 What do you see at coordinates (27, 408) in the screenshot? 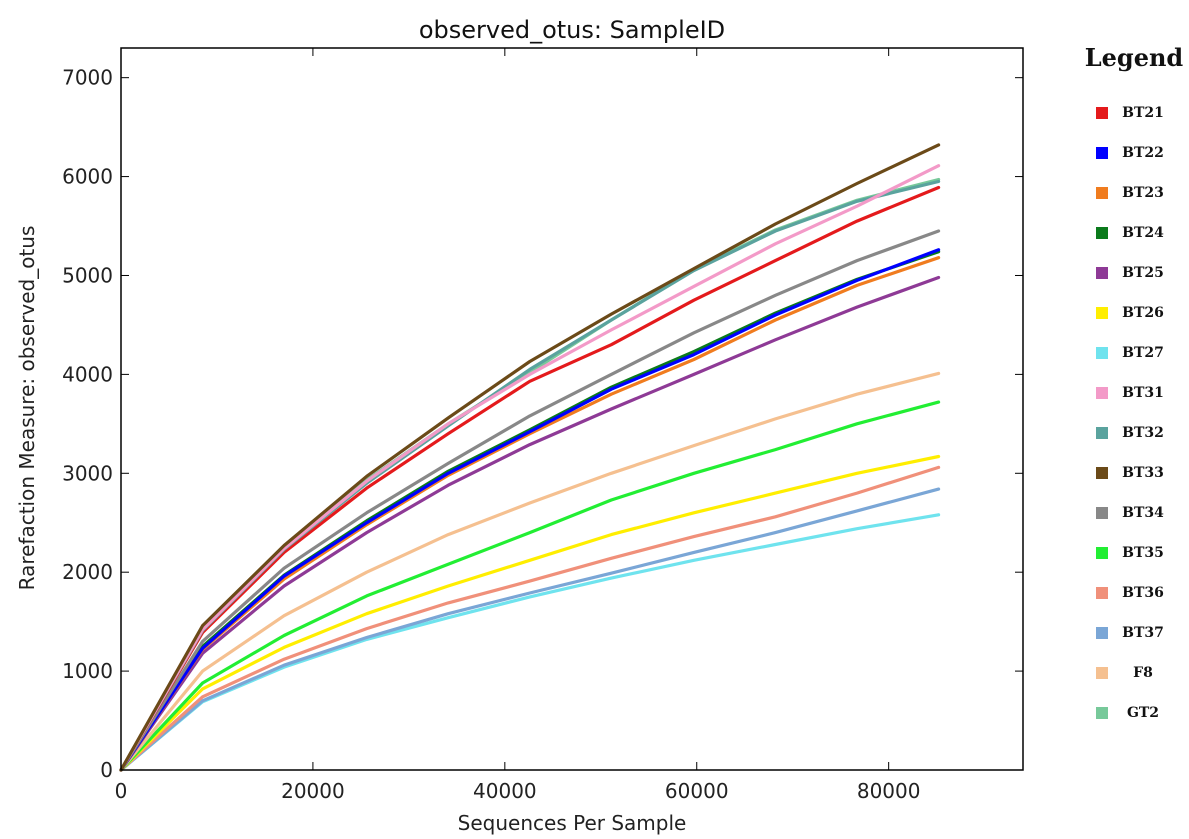
I see `y-axis-title: Rarefaction Measure: observed_otus` at bounding box center [27, 408].